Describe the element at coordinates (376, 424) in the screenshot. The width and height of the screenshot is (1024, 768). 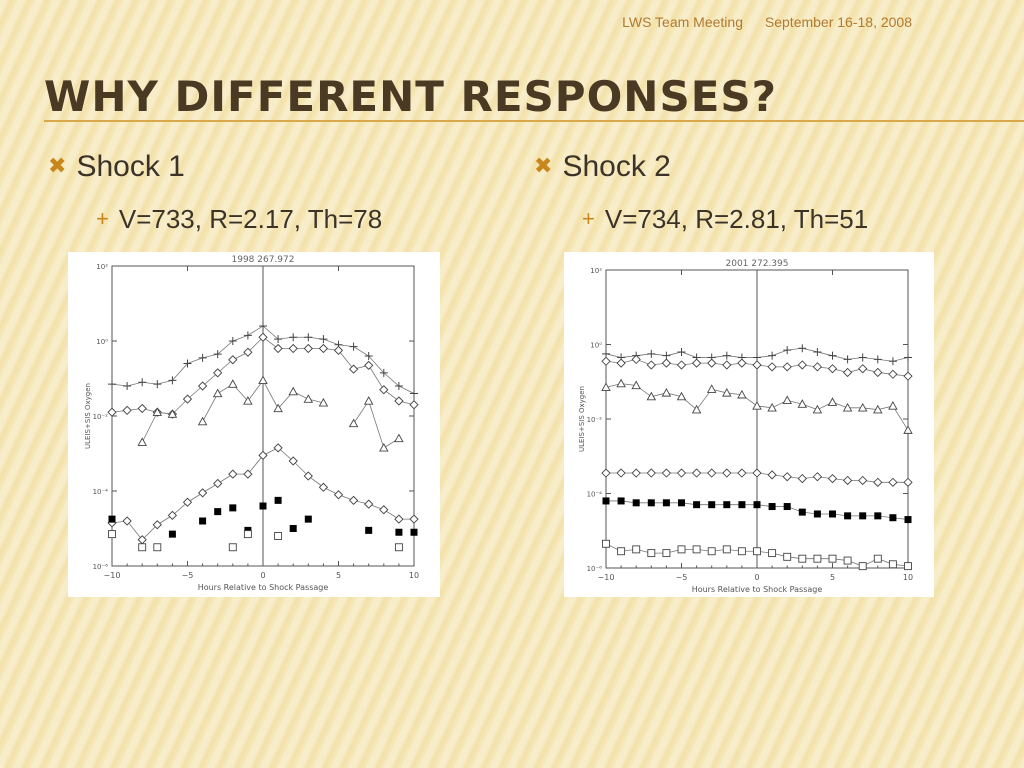
I see `series-line` at that location.